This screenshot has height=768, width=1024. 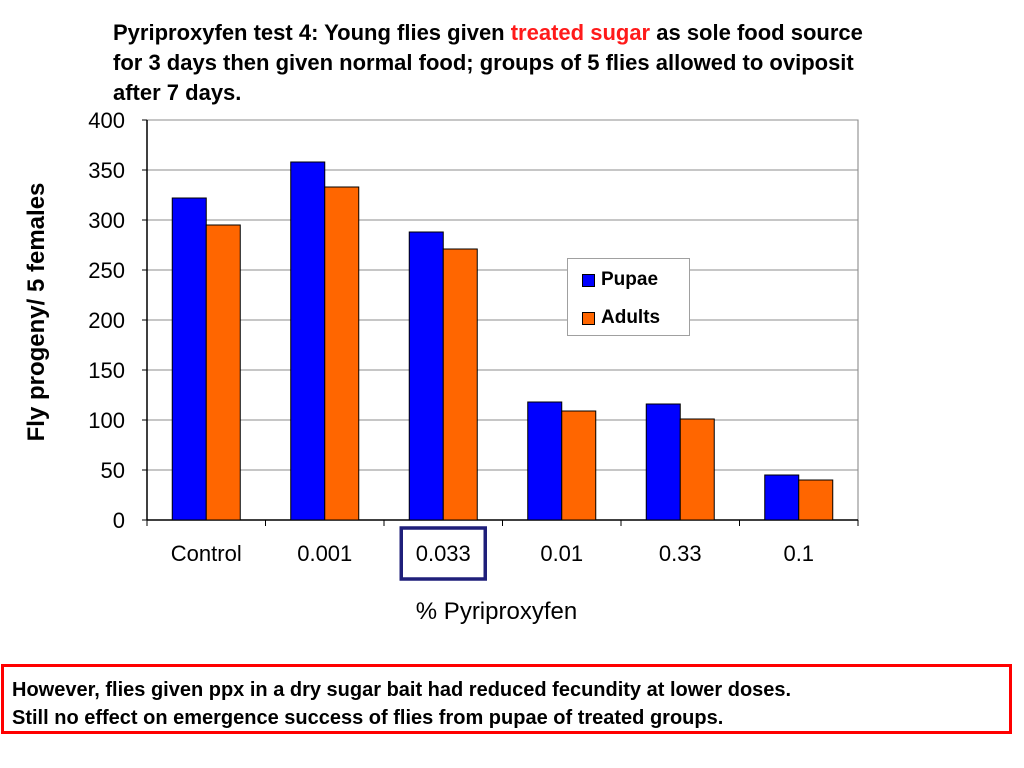 I want to click on x-tick-label: 0.33, so click(x=680, y=553).